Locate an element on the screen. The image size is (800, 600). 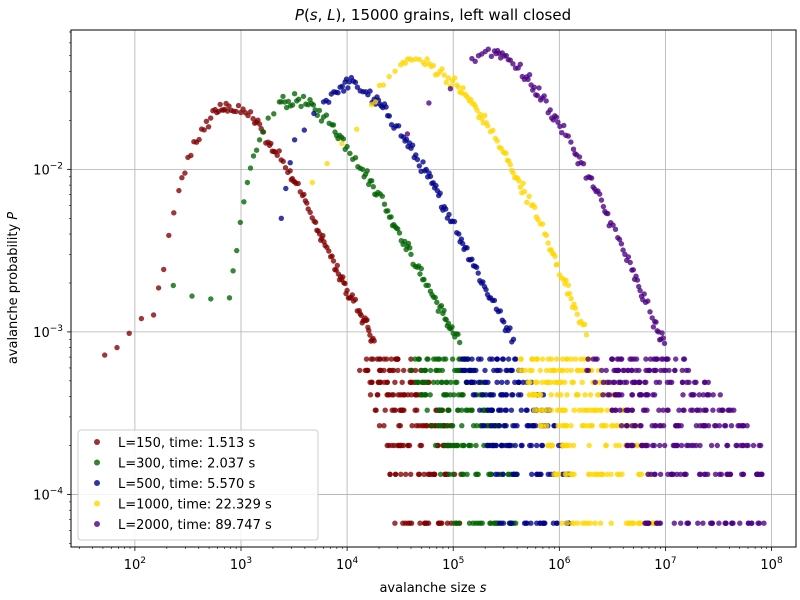
legend-label: L=150, time: 1.513 s is located at coordinates (186, 443).